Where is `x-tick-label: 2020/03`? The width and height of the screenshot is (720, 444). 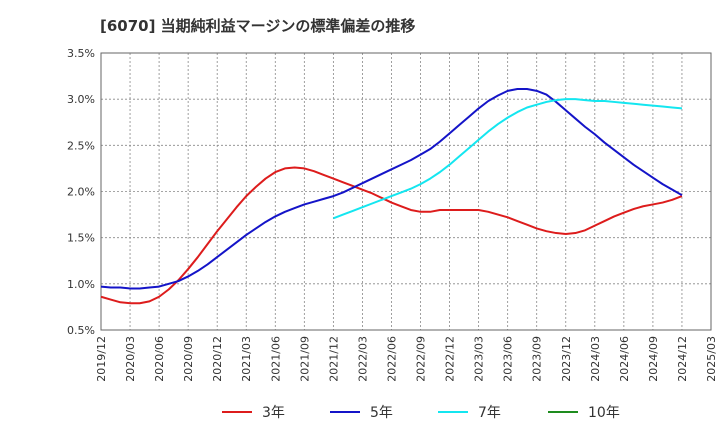
x-tick-label: 2020/03 is located at coordinates (130, 359).